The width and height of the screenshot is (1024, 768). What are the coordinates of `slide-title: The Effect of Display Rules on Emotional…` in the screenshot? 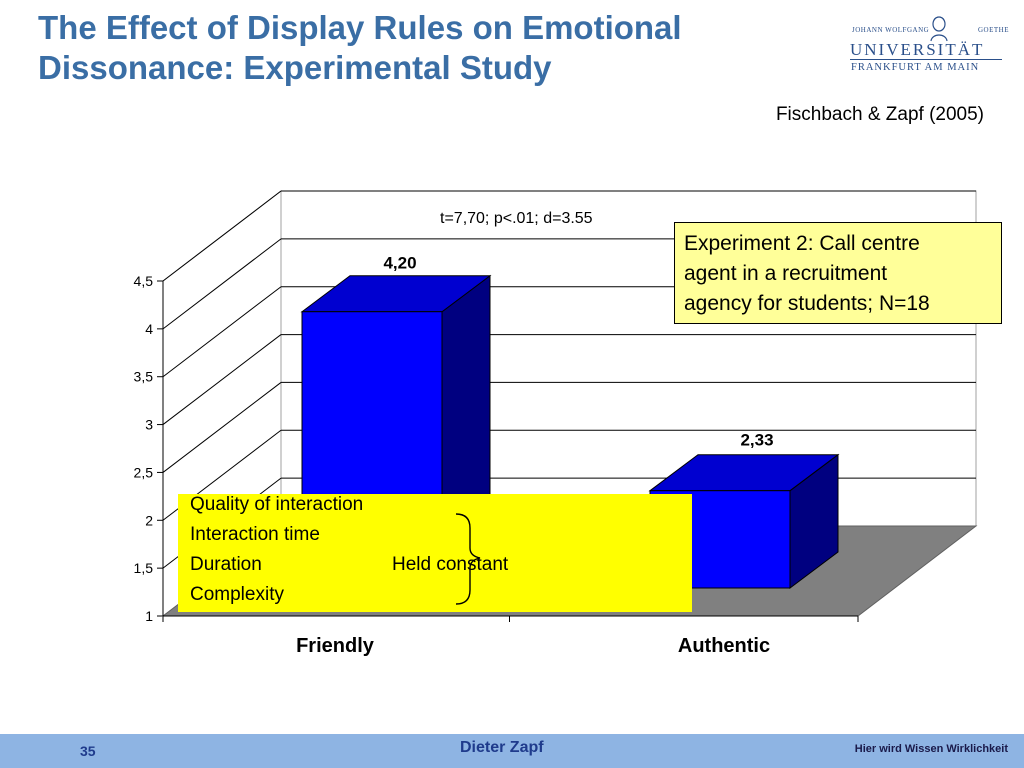 It's located at (433, 48).